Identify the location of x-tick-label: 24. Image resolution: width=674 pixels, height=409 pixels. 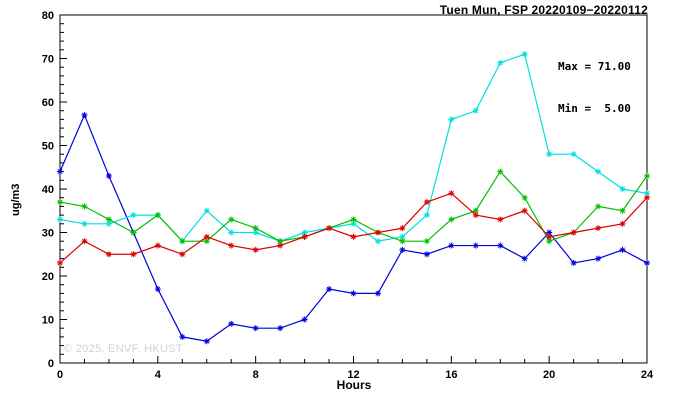
(647, 375).